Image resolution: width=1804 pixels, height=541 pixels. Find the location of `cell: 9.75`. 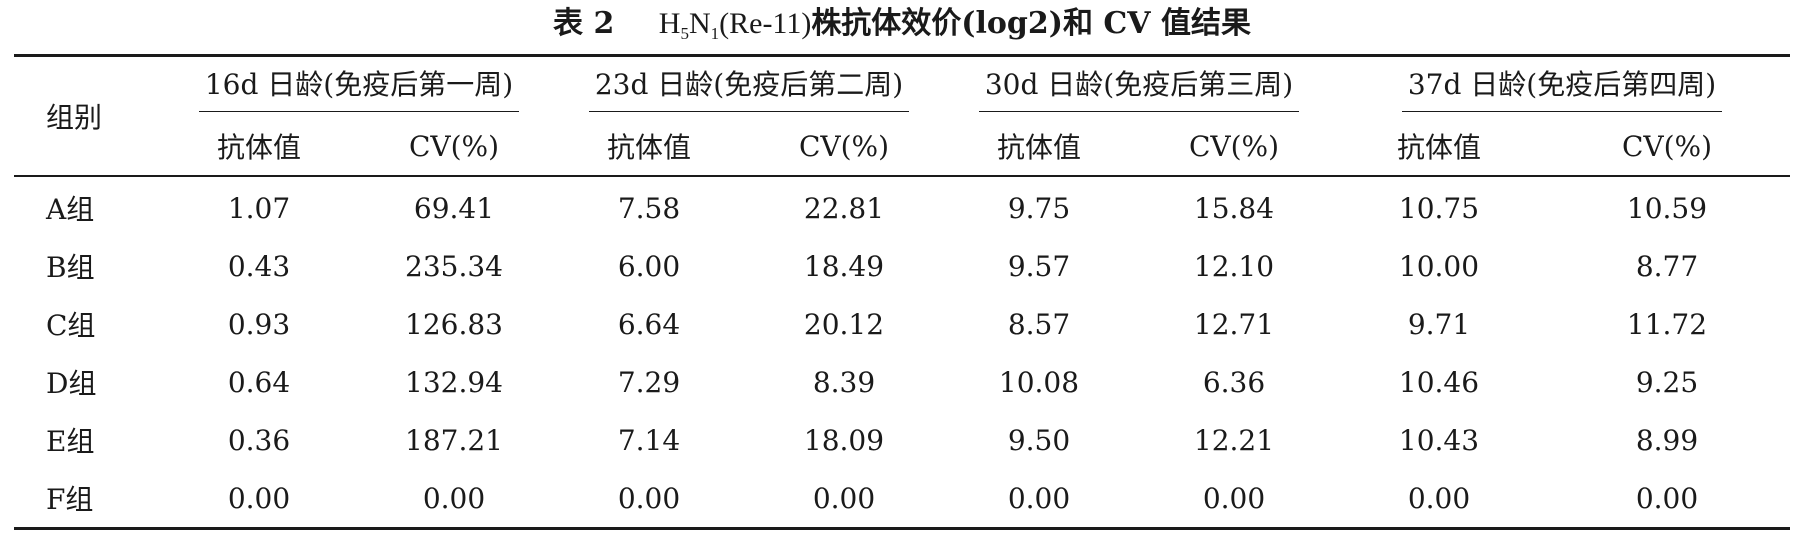

cell: 9.75 is located at coordinates (1039, 208).